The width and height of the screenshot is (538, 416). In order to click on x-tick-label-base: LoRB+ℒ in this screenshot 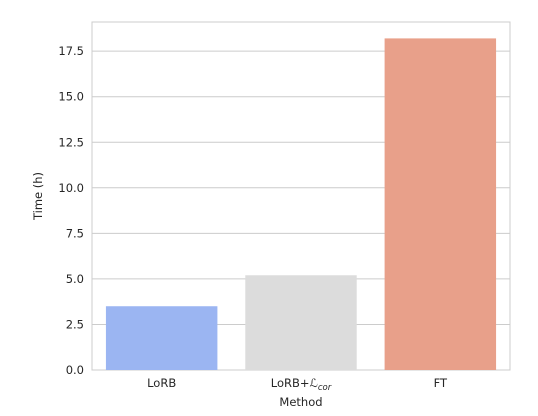, I will do `click(294, 383)`.